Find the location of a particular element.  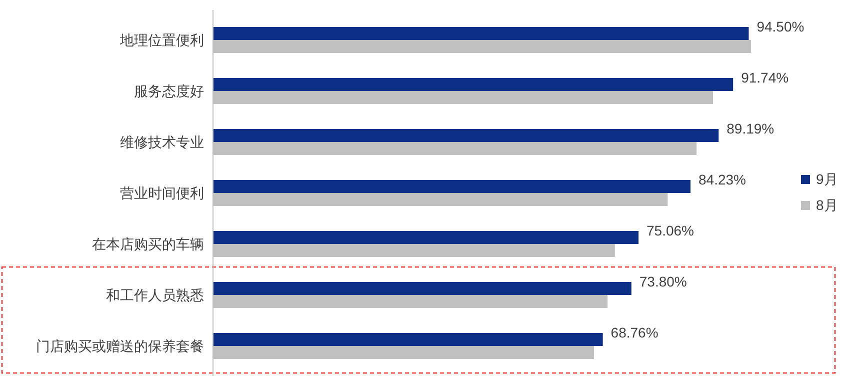

y-tick-label: 和工作人员熟悉 is located at coordinates (155, 295).